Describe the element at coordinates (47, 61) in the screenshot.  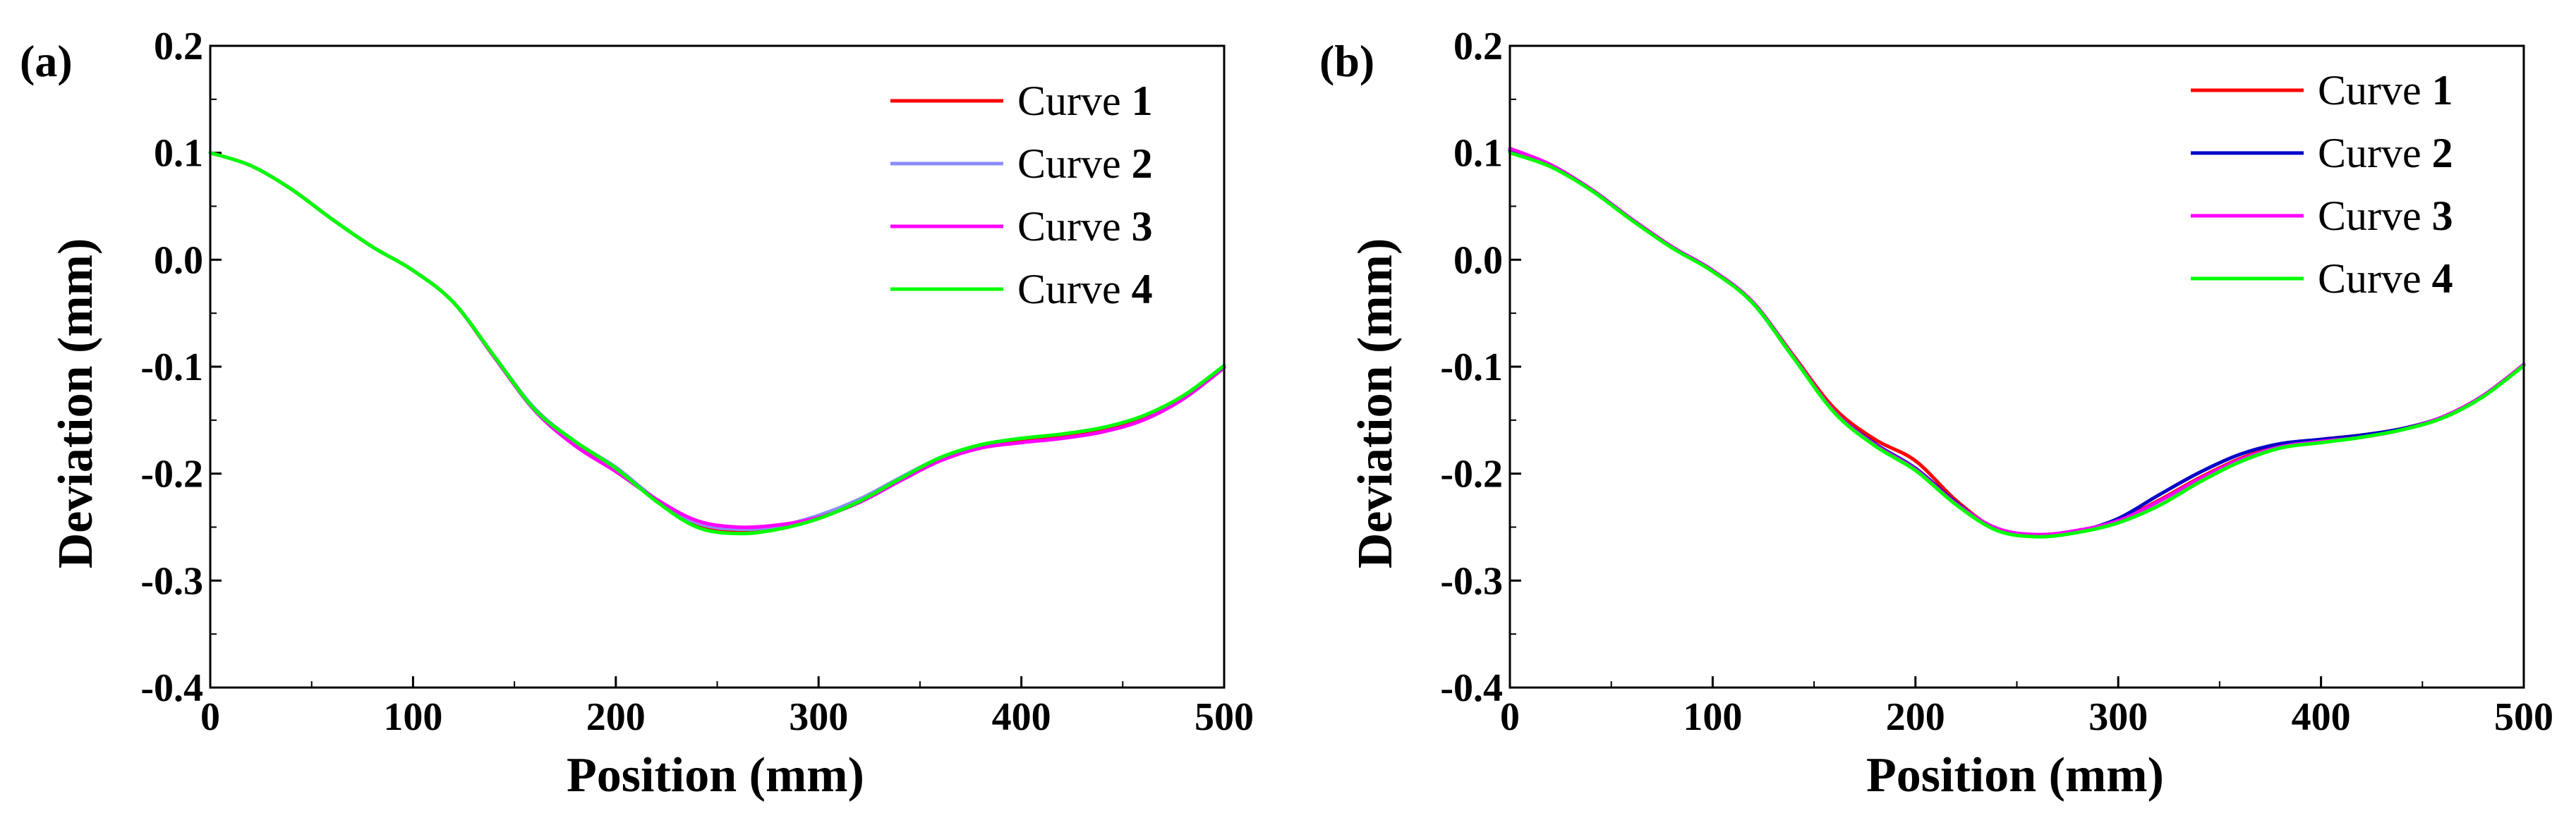
I see `panel-label: (a)` at that location.